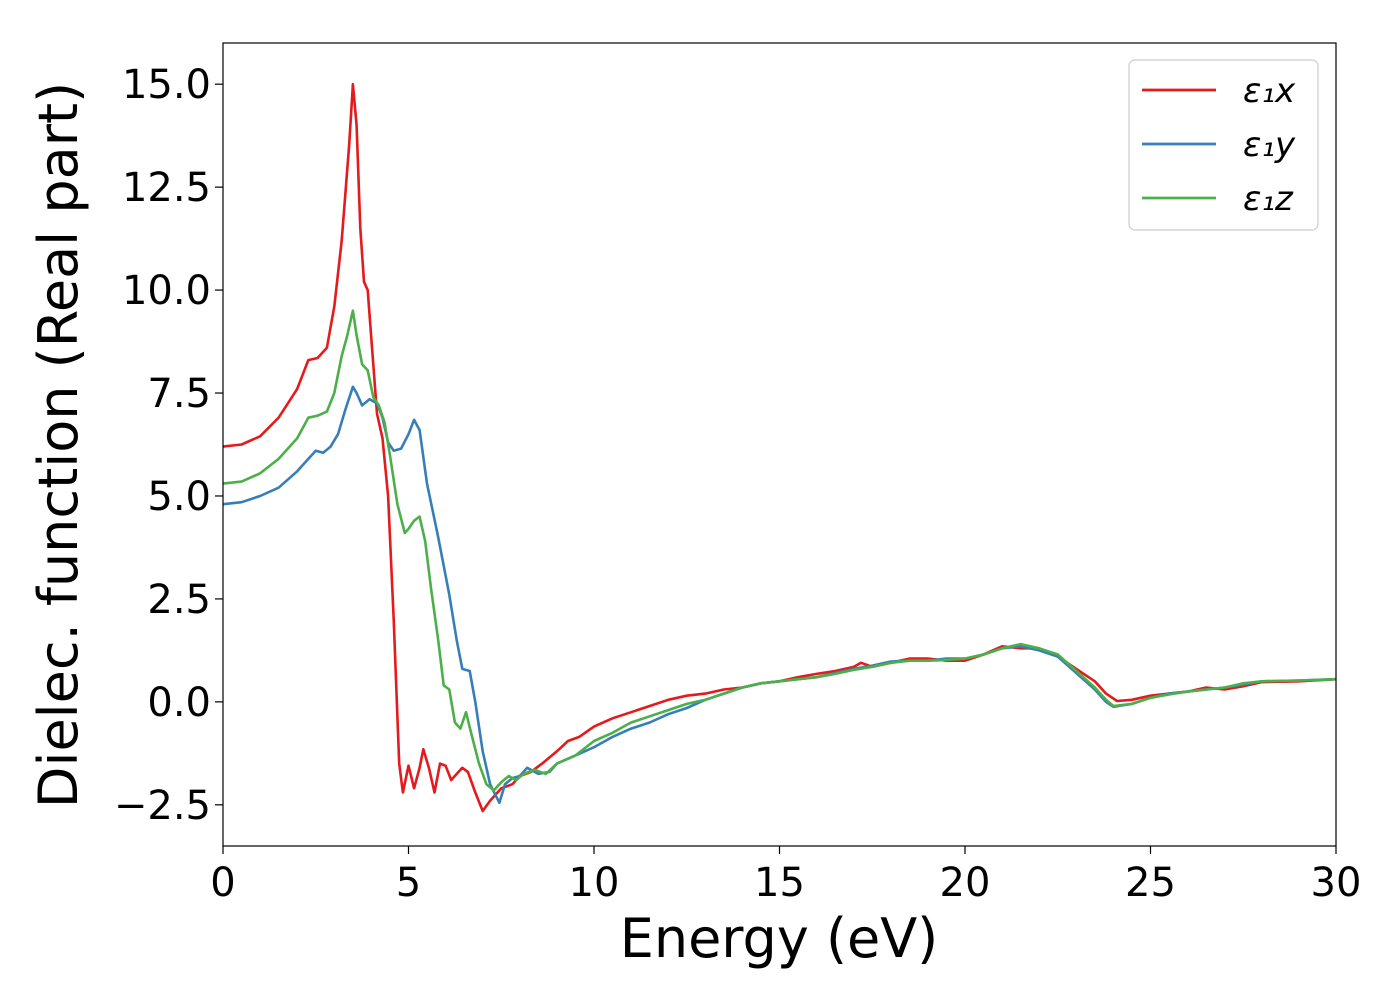  I want to click on y-axis-title: Dielec. function (Real part), so click(58, 445).